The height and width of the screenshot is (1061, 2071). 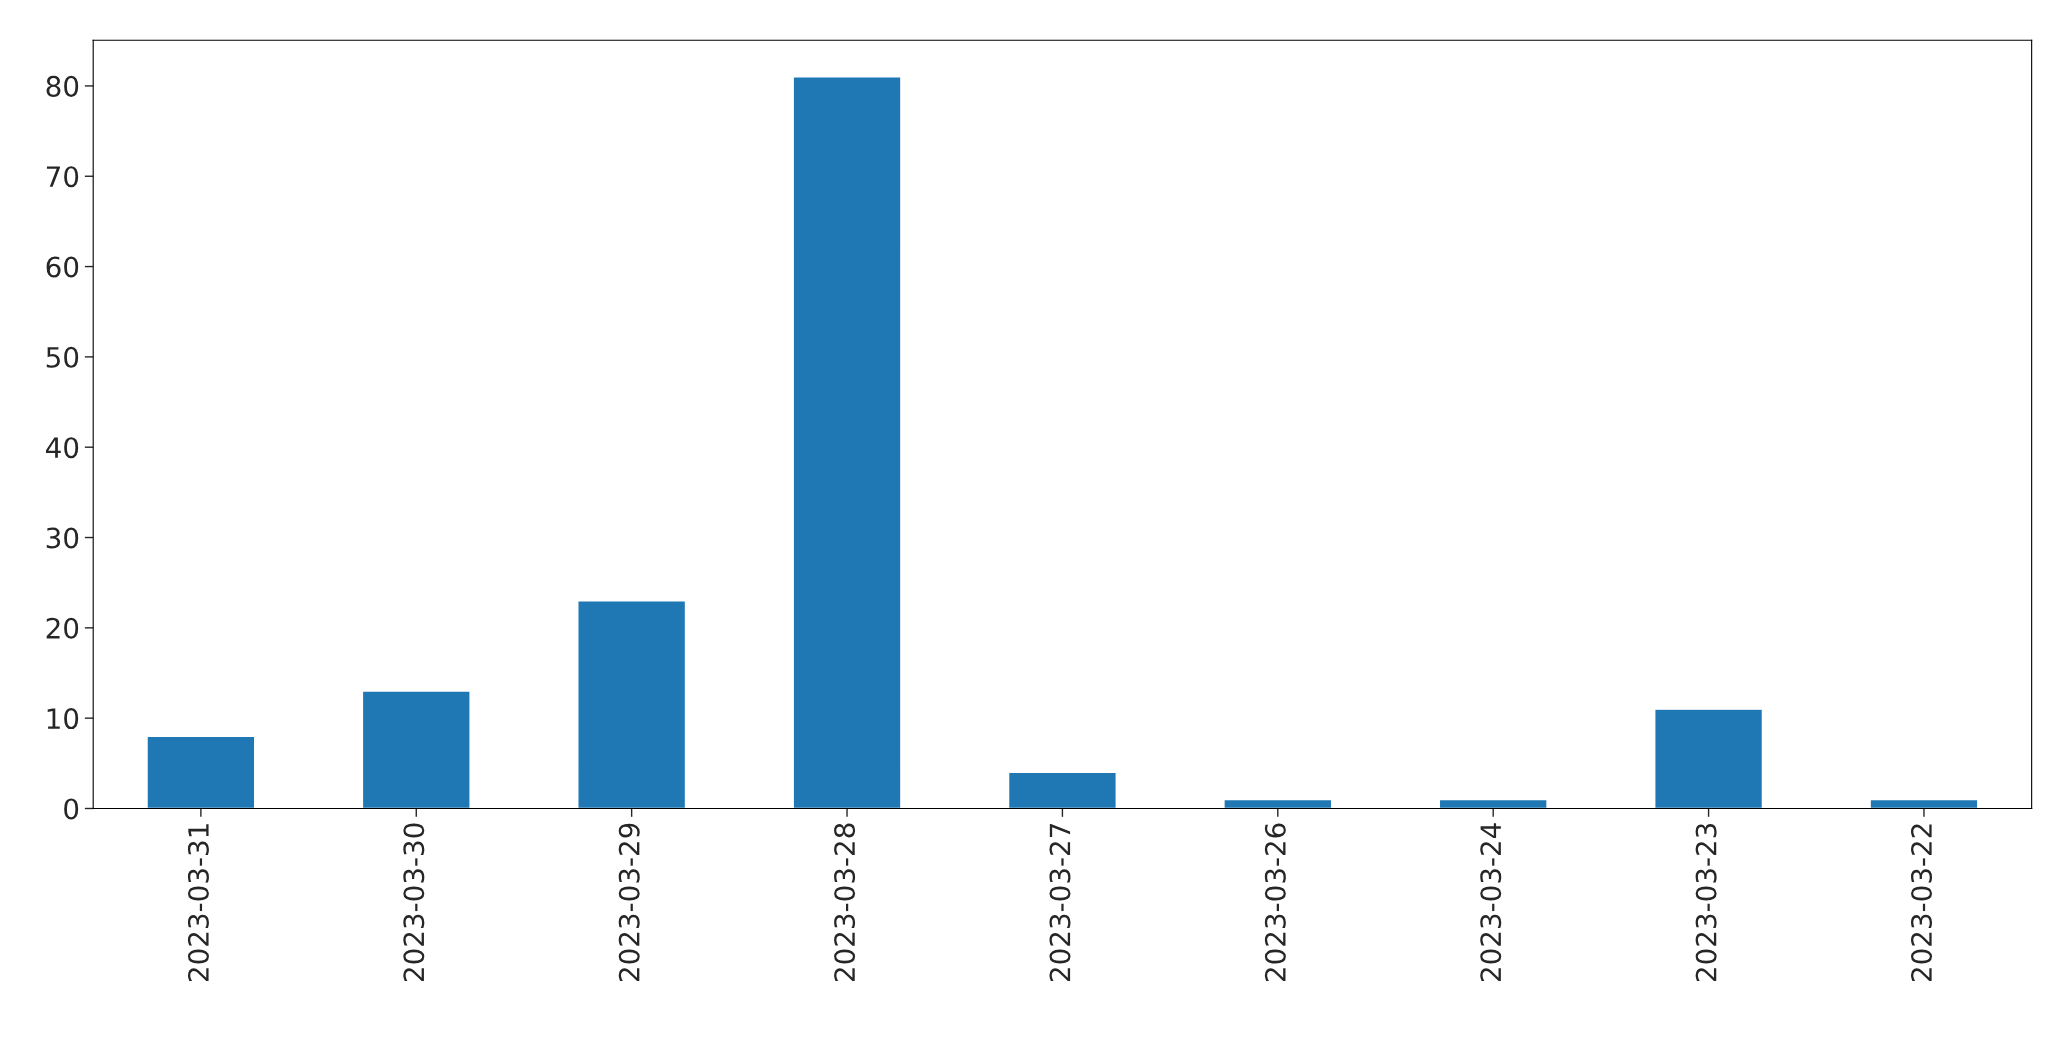 What do you see at coordinates (62, 267) in the screenshot?
I see `y-tick-label: 60` at bounding box center [62, 267].